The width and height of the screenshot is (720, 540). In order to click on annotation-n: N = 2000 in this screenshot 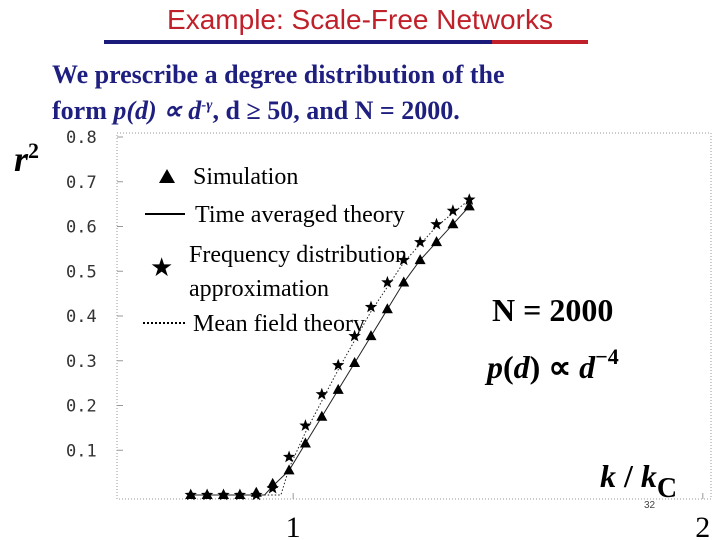, I will do `click(552, 310)`.